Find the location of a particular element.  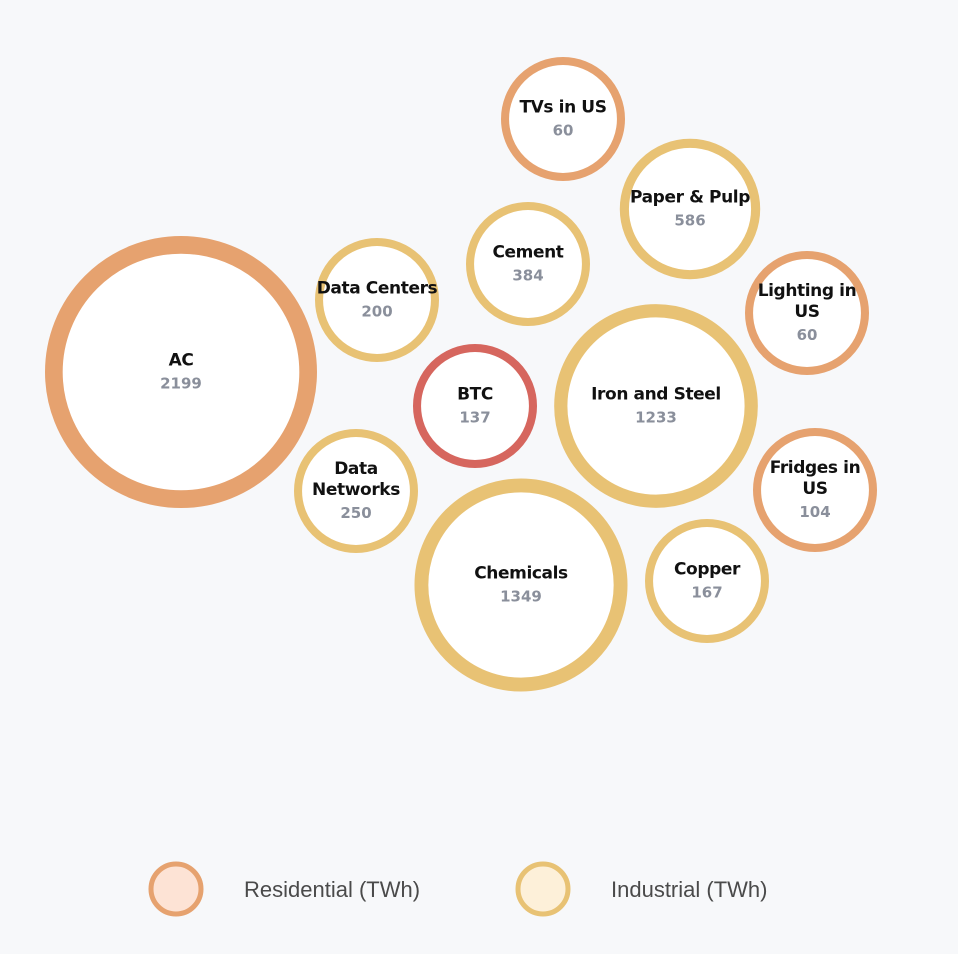

bubble-label-fridges-us-line-1: Fridges in is located at coordinates (815, 468).